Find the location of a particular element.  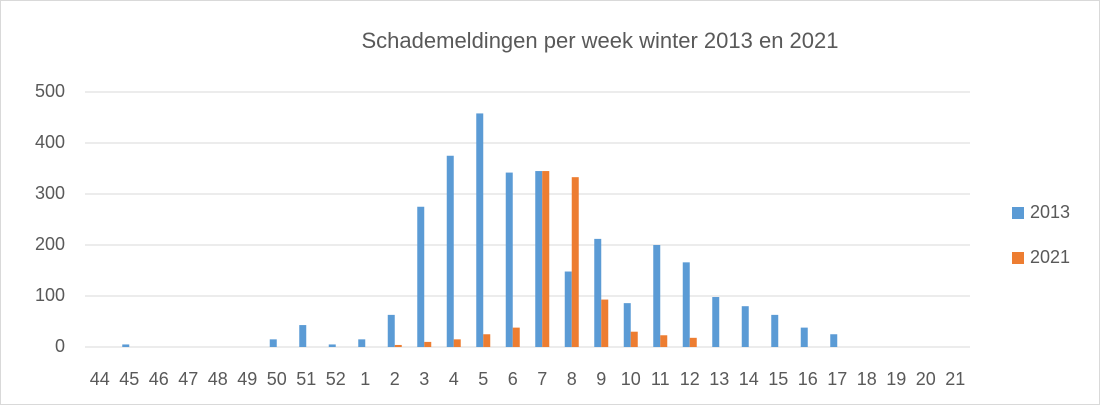

x-tick-label: 19 is located at coordinates (896, 379).